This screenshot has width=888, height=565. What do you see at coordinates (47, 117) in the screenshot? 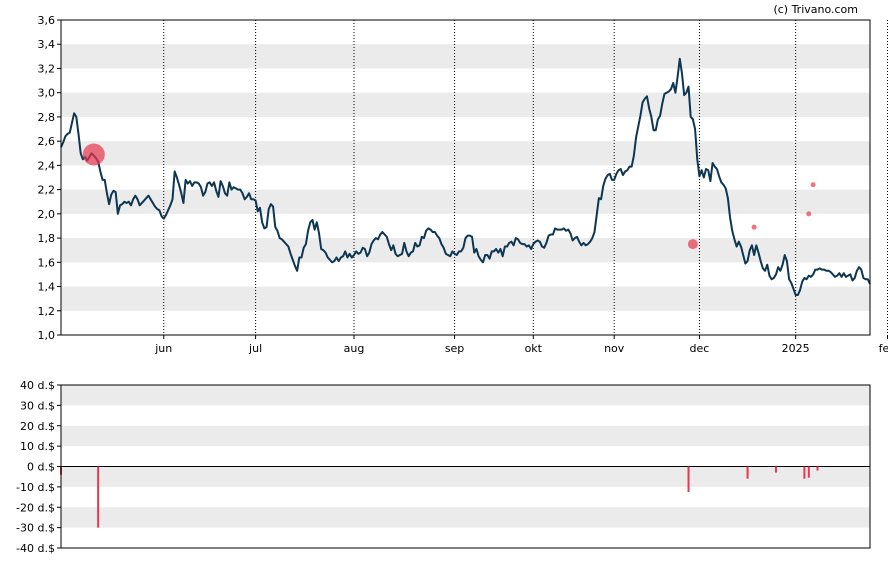
I see `y-tick-label: 2,8` at bounding box center [47, 117].